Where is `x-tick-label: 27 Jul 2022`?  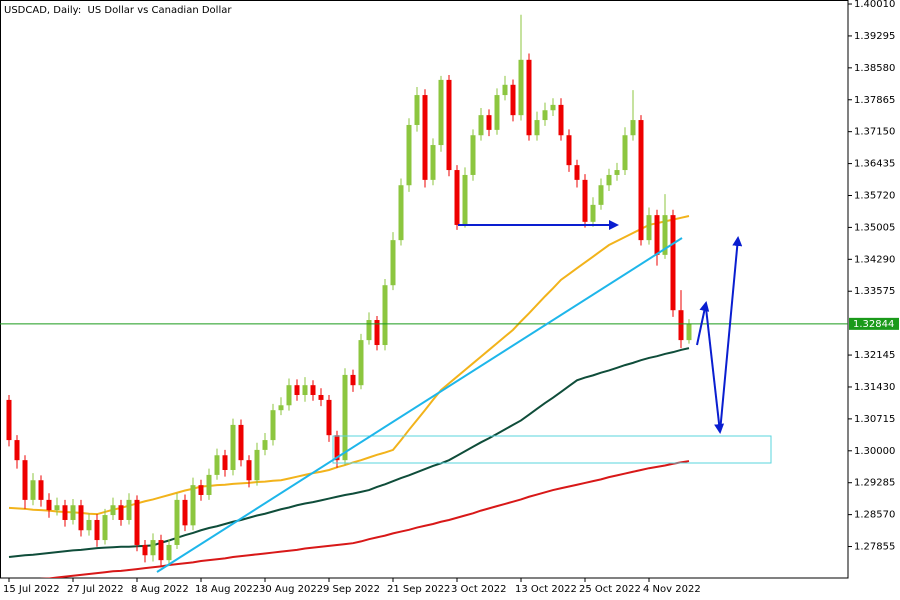
x-tick-label: 27 Jul 2022 is located at coordinates (95, 589).